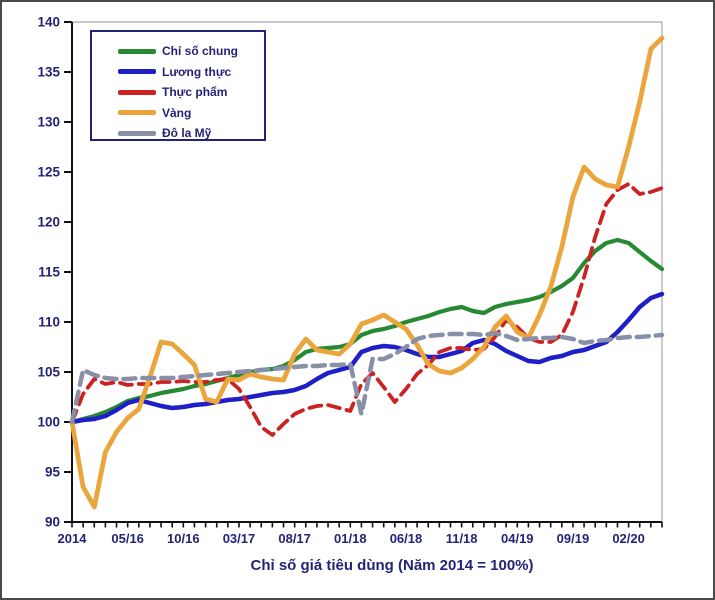 The image size is (715, 600). I want to click on x-tick-label: 2014, so click(73, 538).